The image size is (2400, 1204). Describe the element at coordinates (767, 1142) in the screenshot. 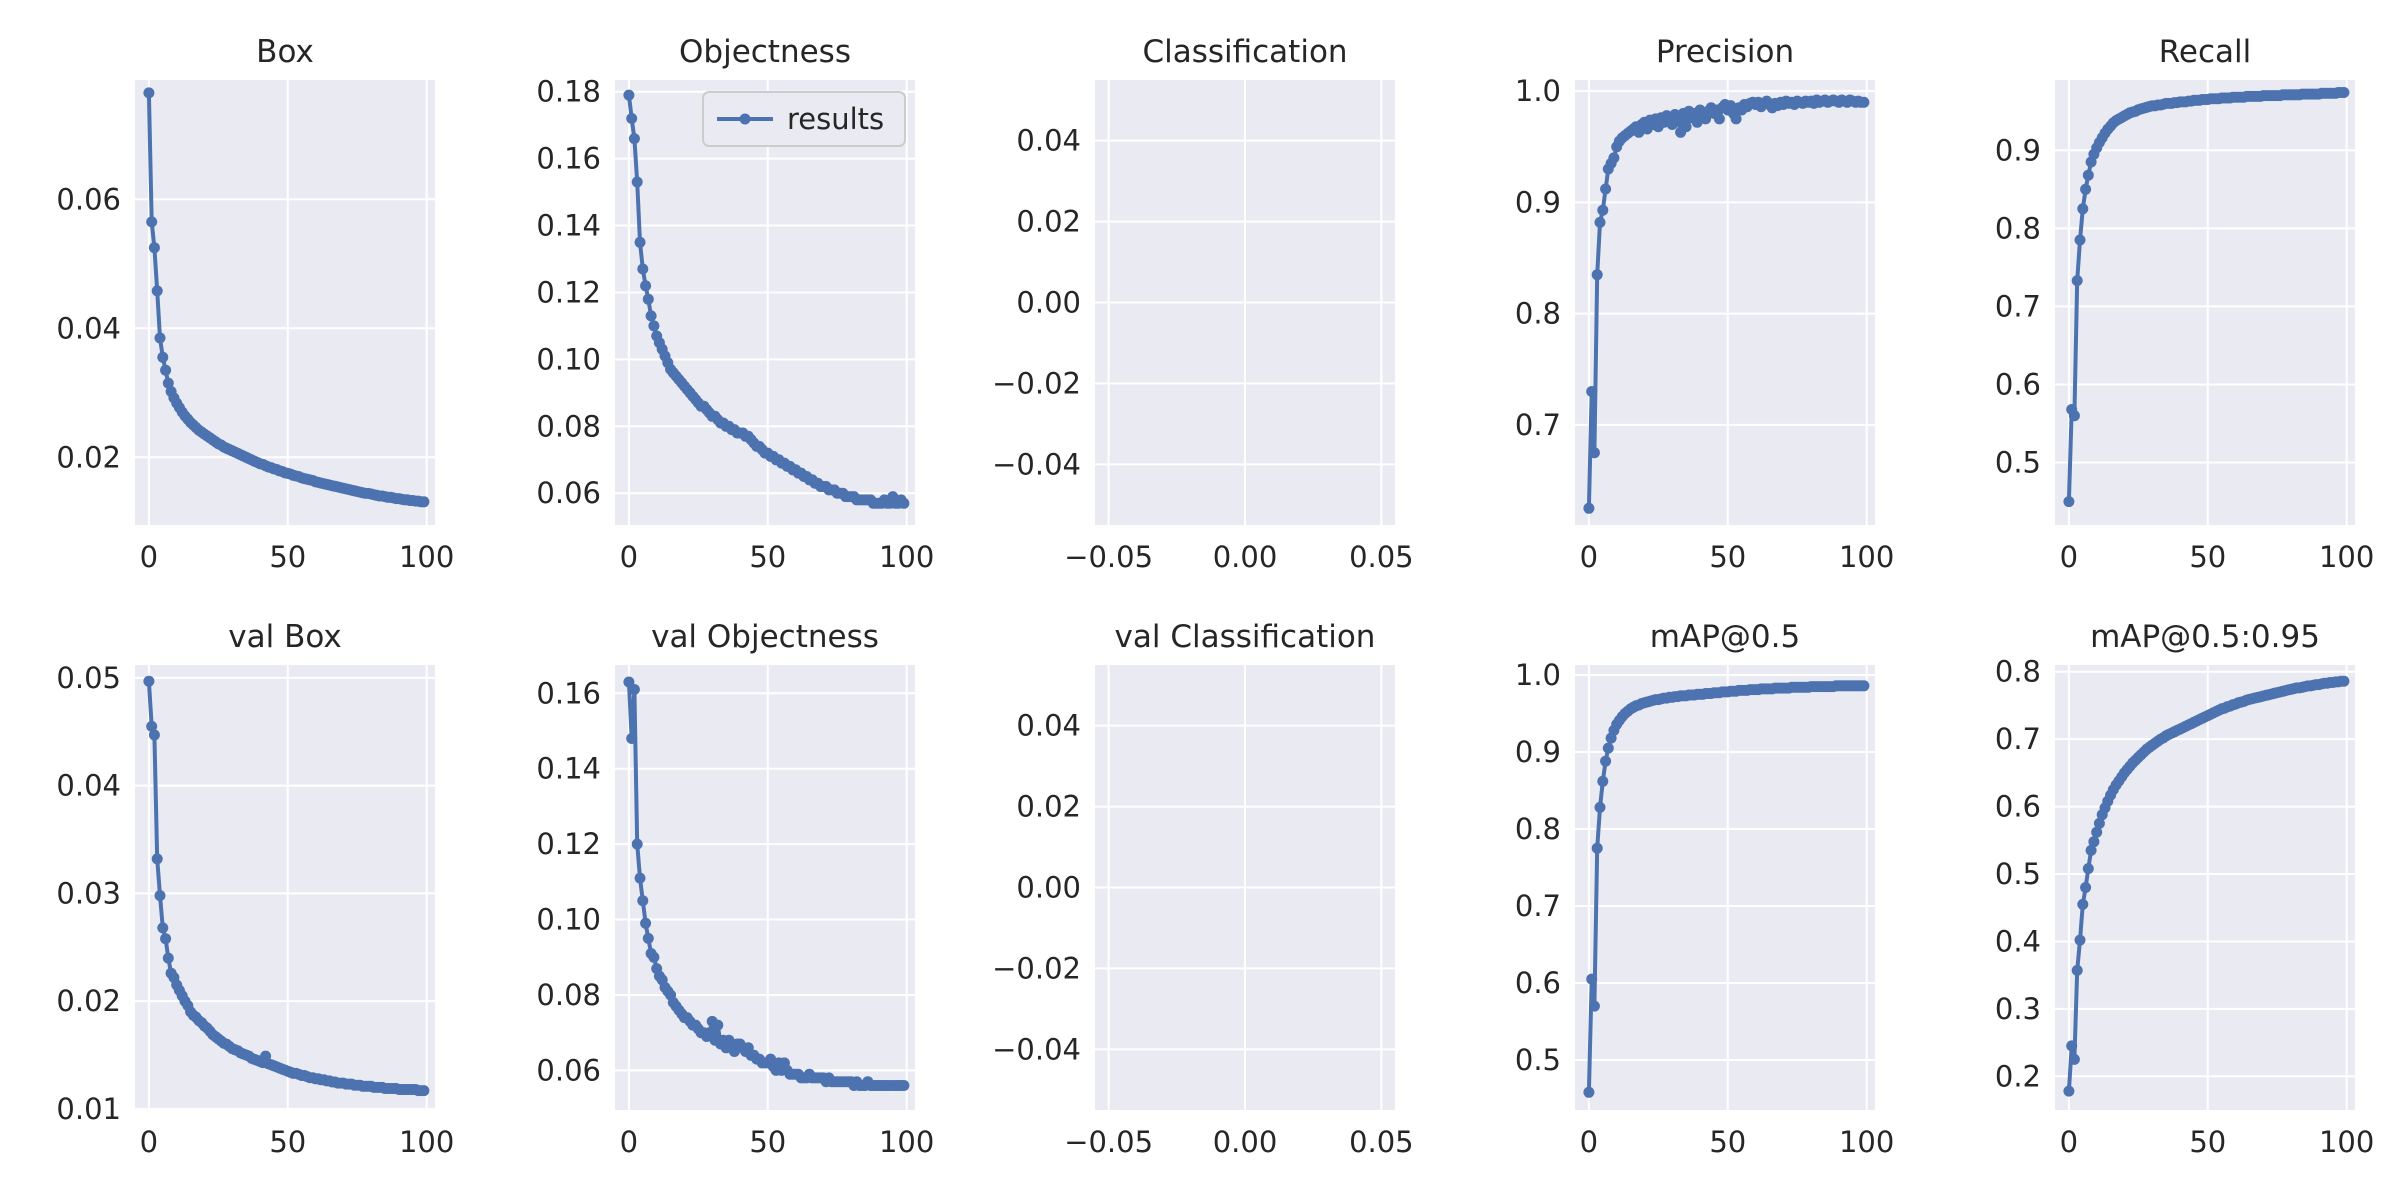

I see `val-objectness-x-tick-label: 50` at that location.